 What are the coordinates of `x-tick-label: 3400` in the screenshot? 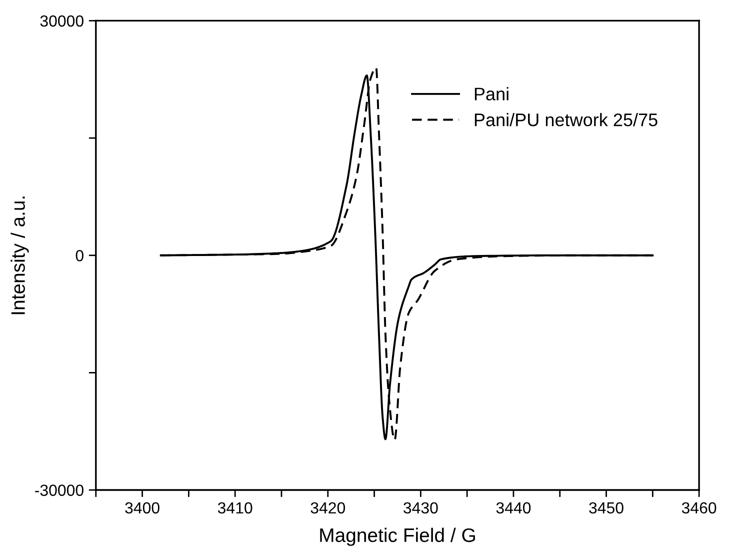 It's located at (142, 508).